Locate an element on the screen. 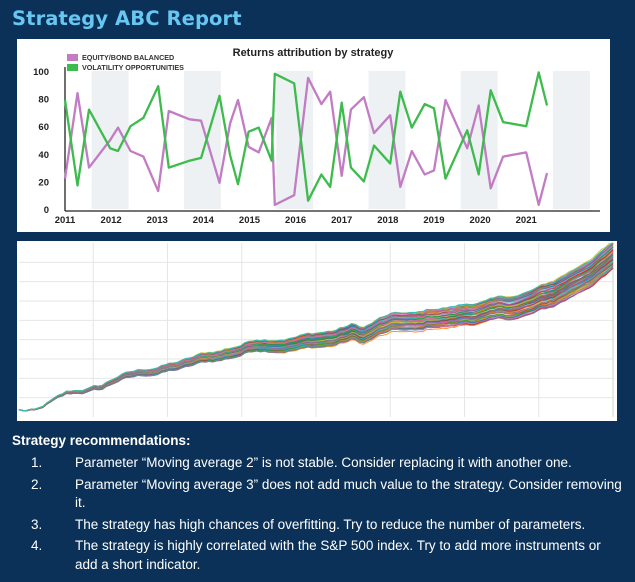 This screenshot has height=582, width=635. y-tick-label: 100 is located at coordinates (41, 72).